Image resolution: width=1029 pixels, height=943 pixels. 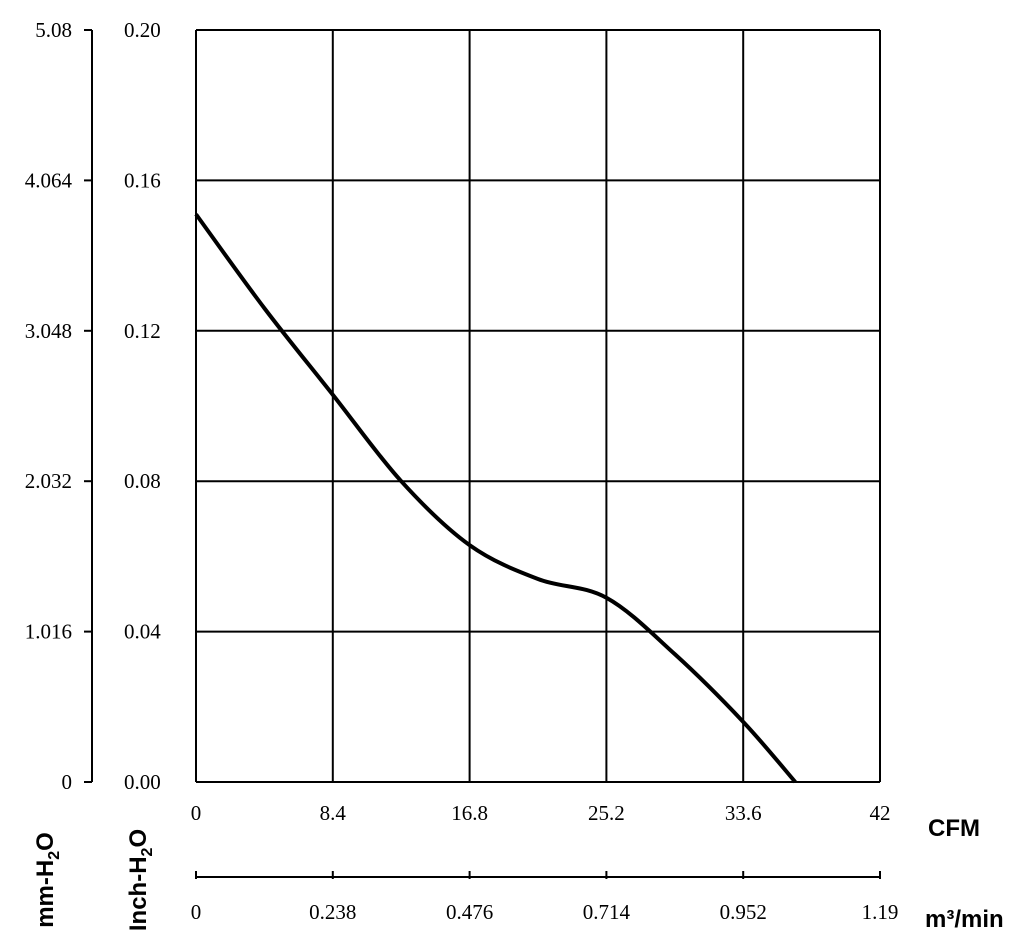 What do you see at coordinates (332, 912) in the screenshot?
I see `m3min-tick-label: 0.238` at bounding box center [332, 912].